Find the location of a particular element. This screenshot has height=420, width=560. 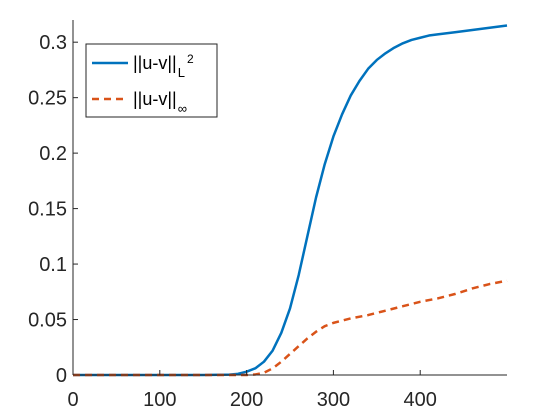

y-tick-label: 0.15 is located at coordinates (47, 210).